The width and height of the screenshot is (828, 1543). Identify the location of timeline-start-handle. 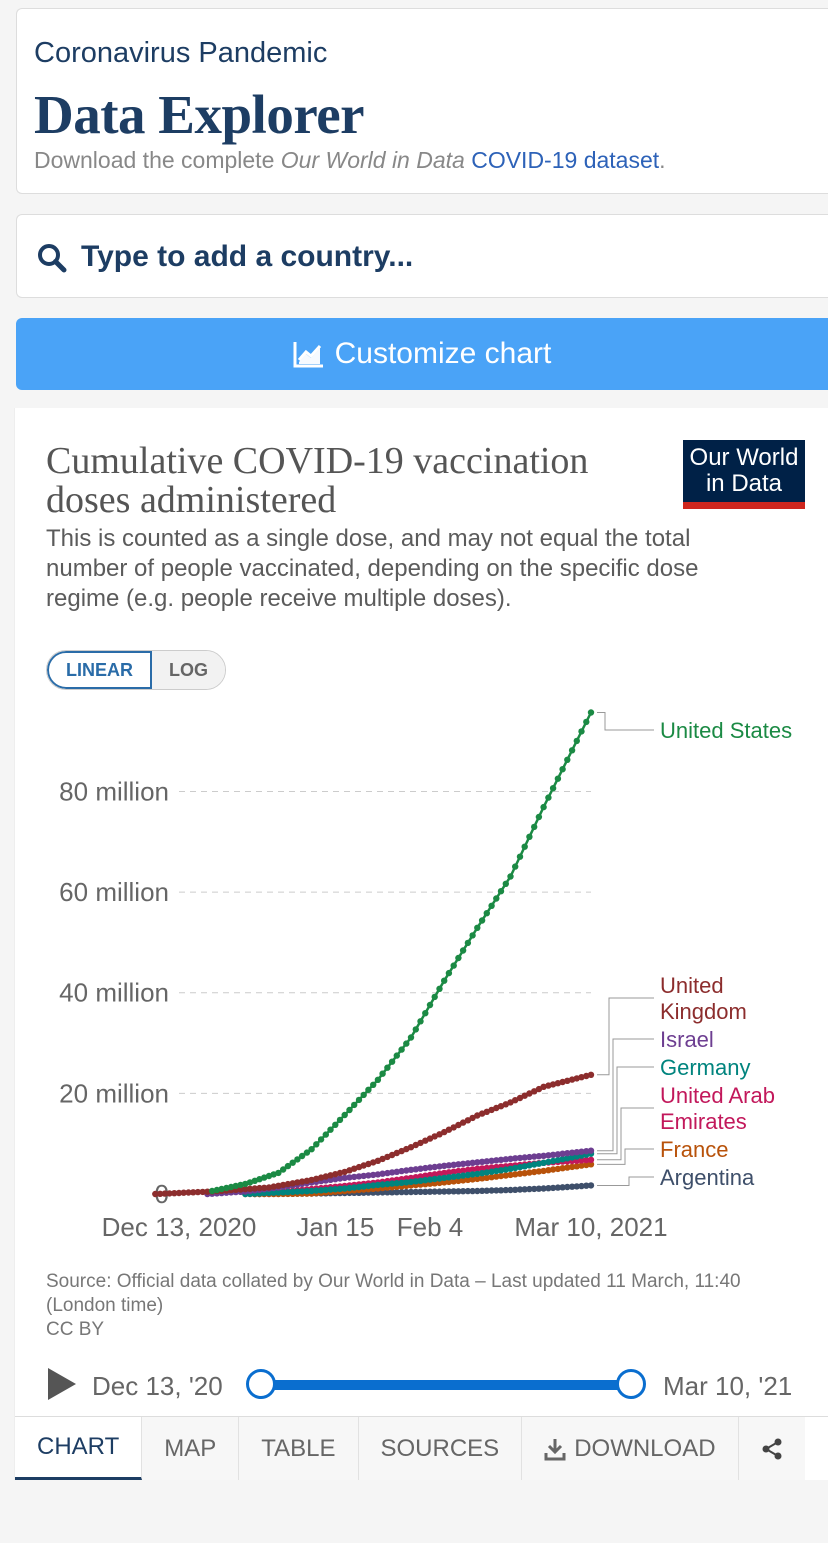
(261, 1384).